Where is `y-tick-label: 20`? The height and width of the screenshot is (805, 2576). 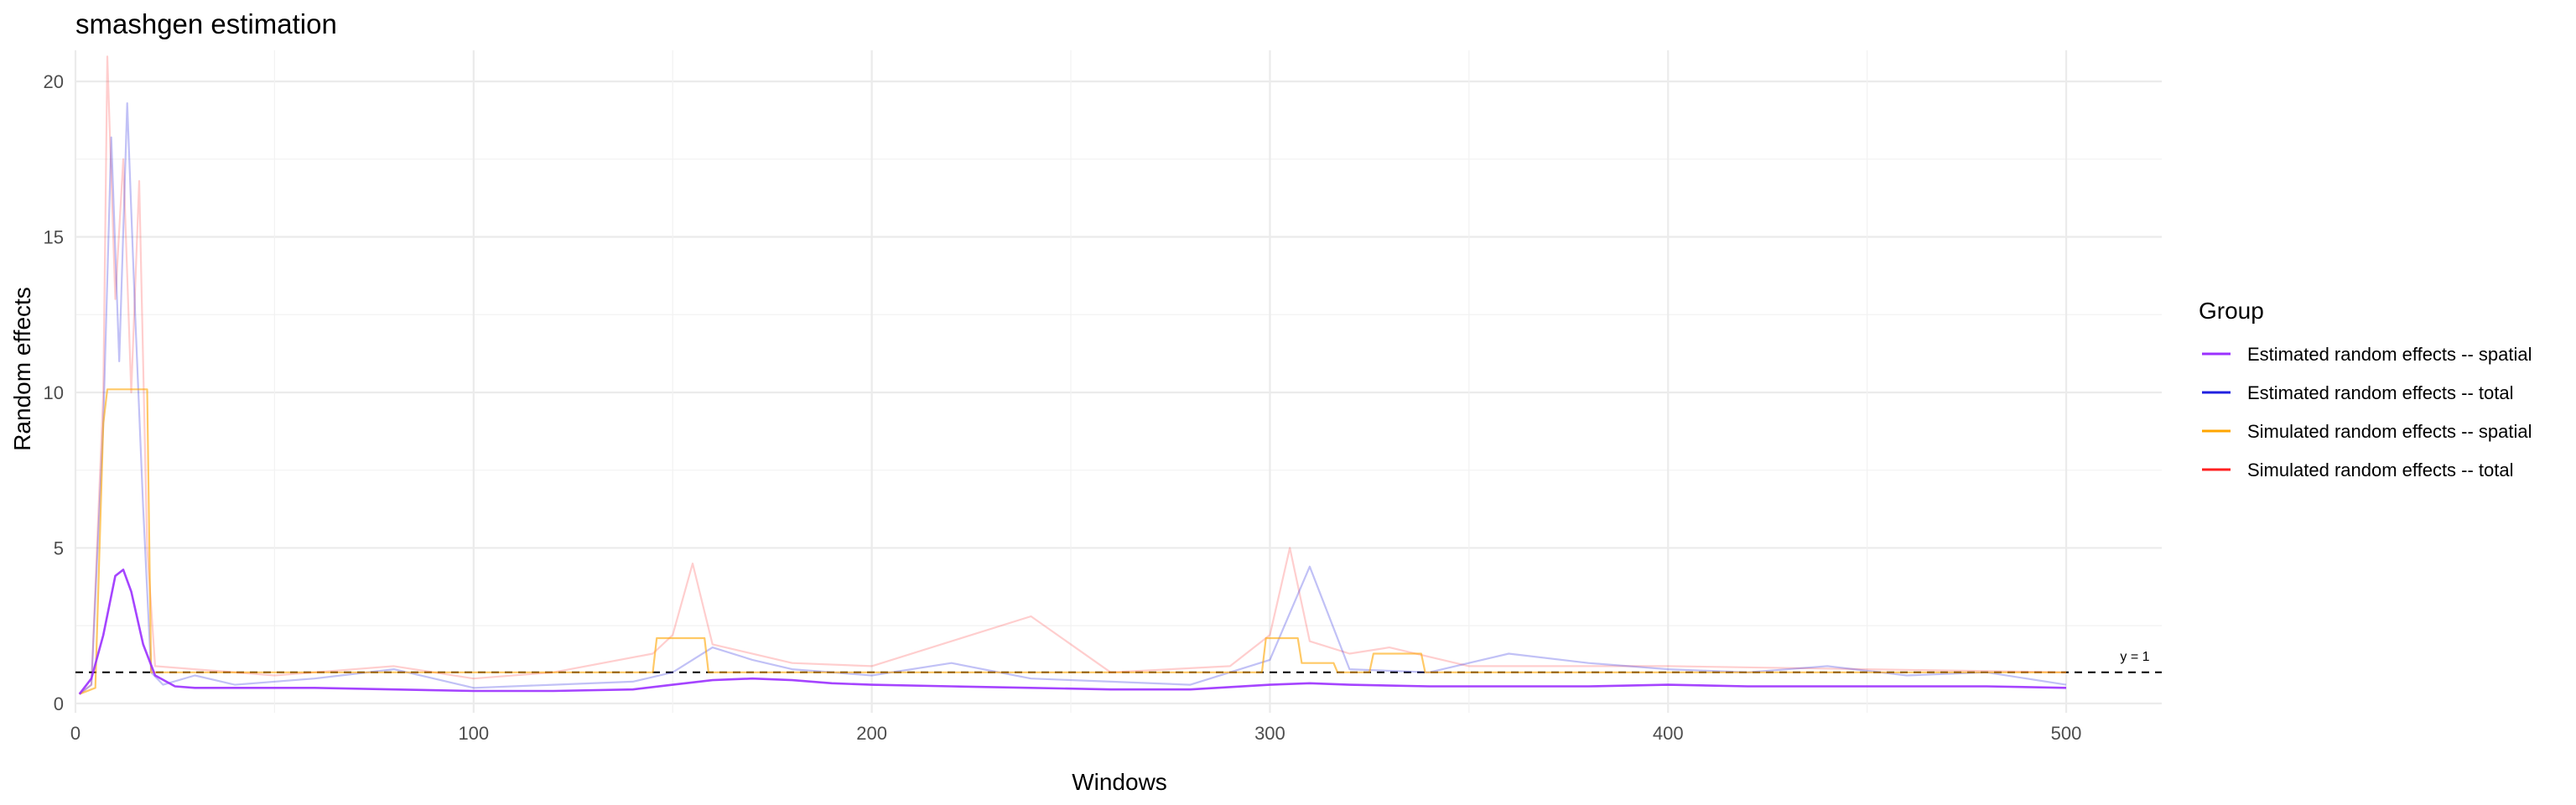
y-tick-label: 20 is located at coordinates (54, 81).